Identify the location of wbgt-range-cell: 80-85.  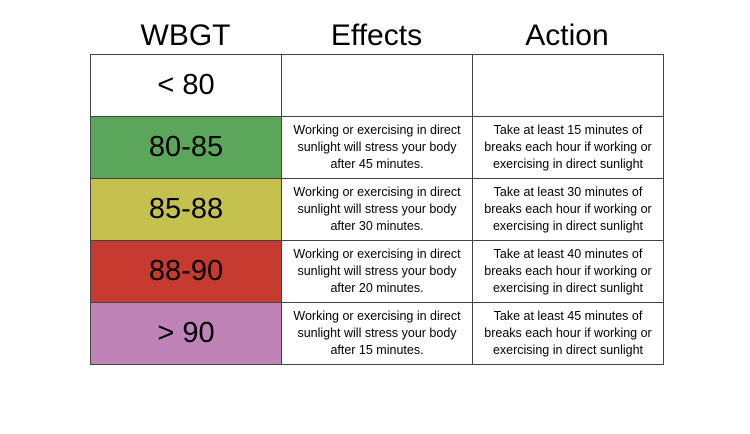
(186, 147).